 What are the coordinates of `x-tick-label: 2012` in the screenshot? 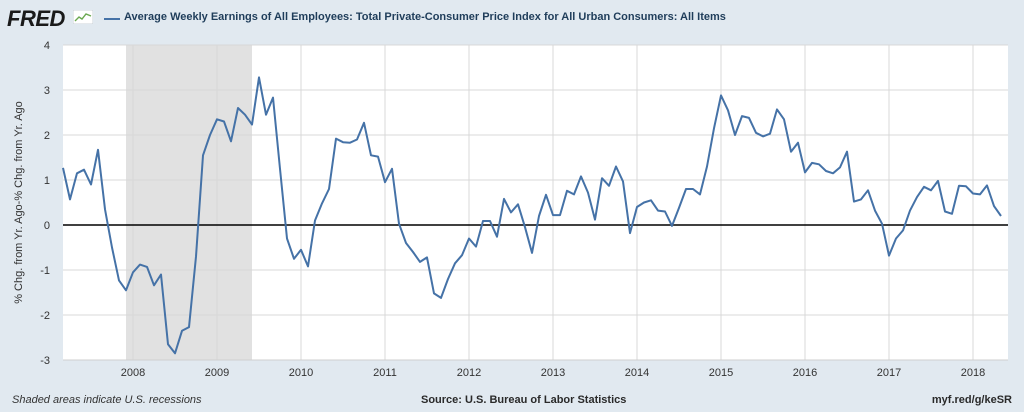 It's located at (469, 373).